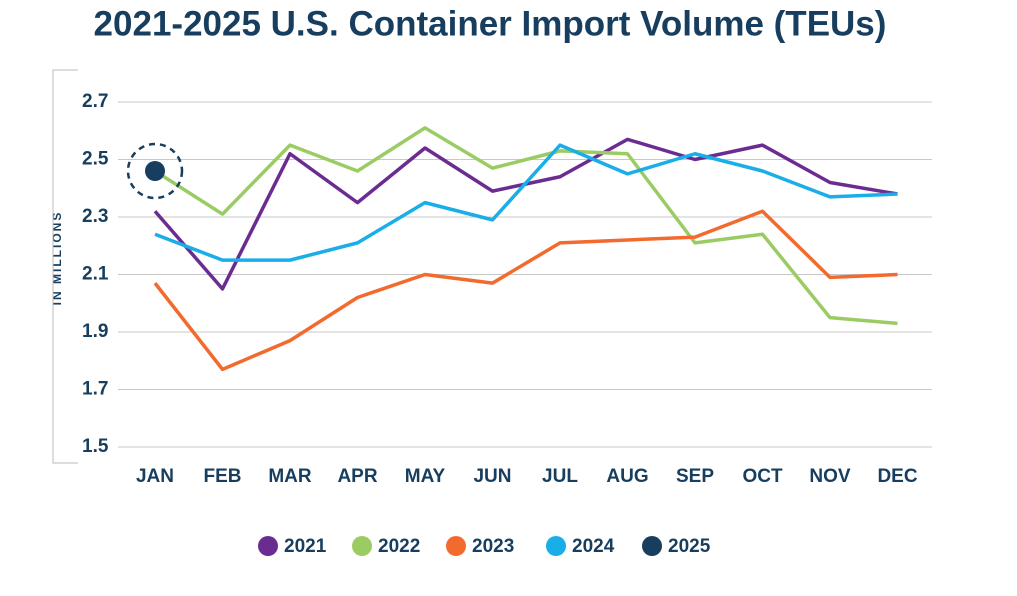 This screenshot has width=1017, height=596. Describe the element at coordinates (65, 266) in the screenshot. I see `axis-bracket` at that location.